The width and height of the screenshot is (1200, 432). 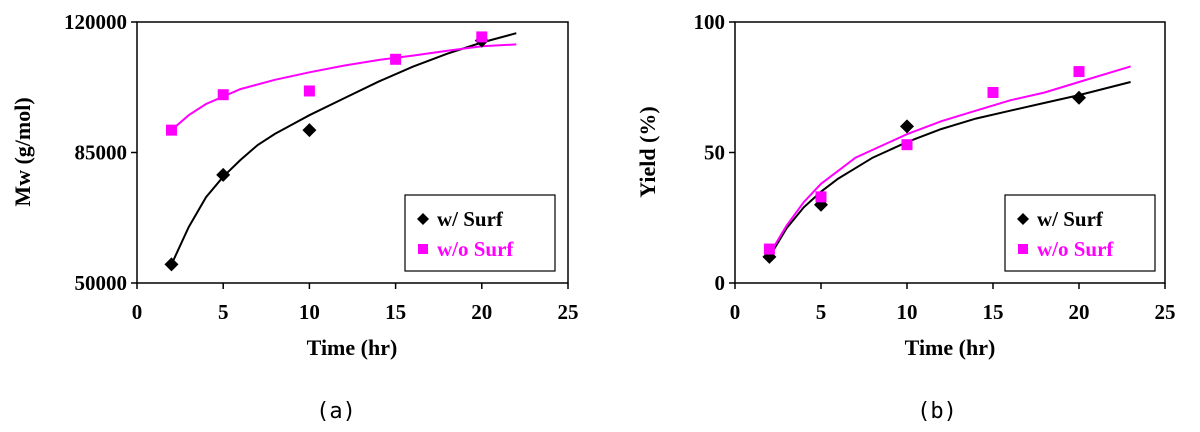 I want to click on y-tick-label: 120000, so click(x=95, y=22).